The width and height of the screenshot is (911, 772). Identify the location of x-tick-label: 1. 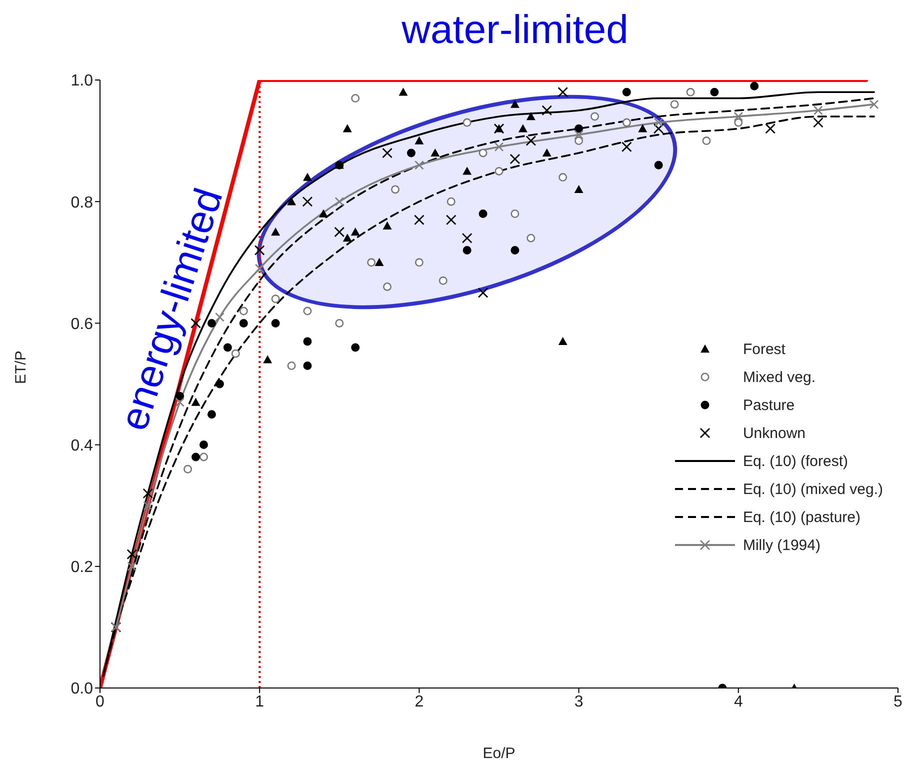
(259, 701).